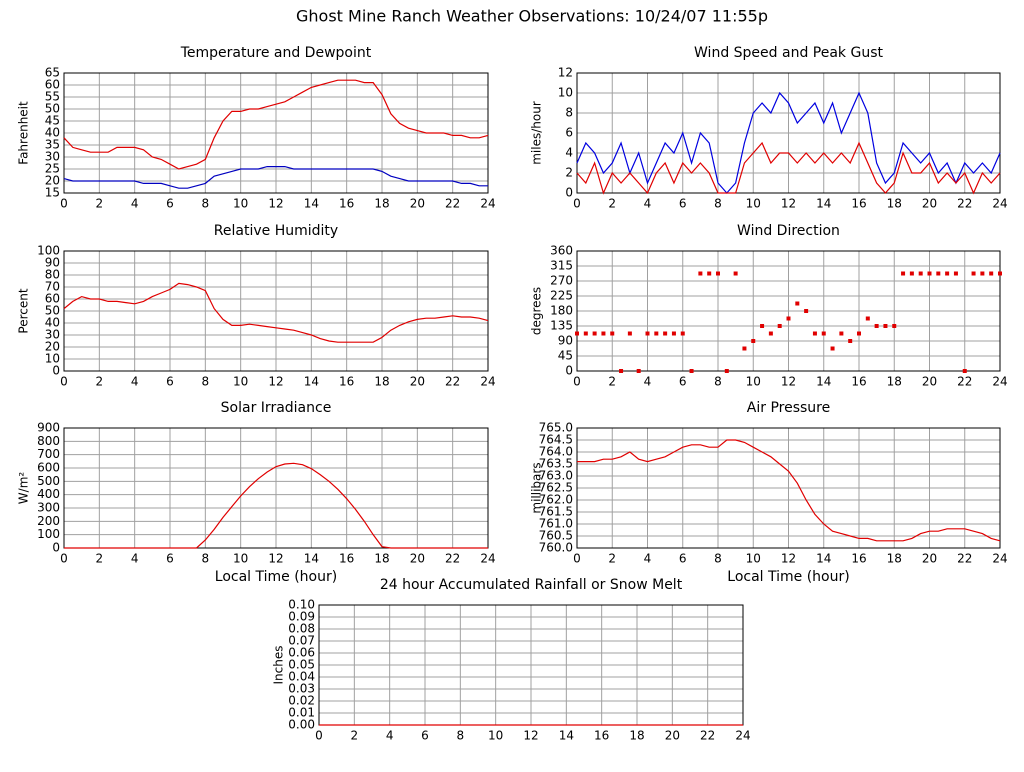  Describe the element at coordinates (48, 251) in the screenshot. I see `y-tick-label: 100` at that location.